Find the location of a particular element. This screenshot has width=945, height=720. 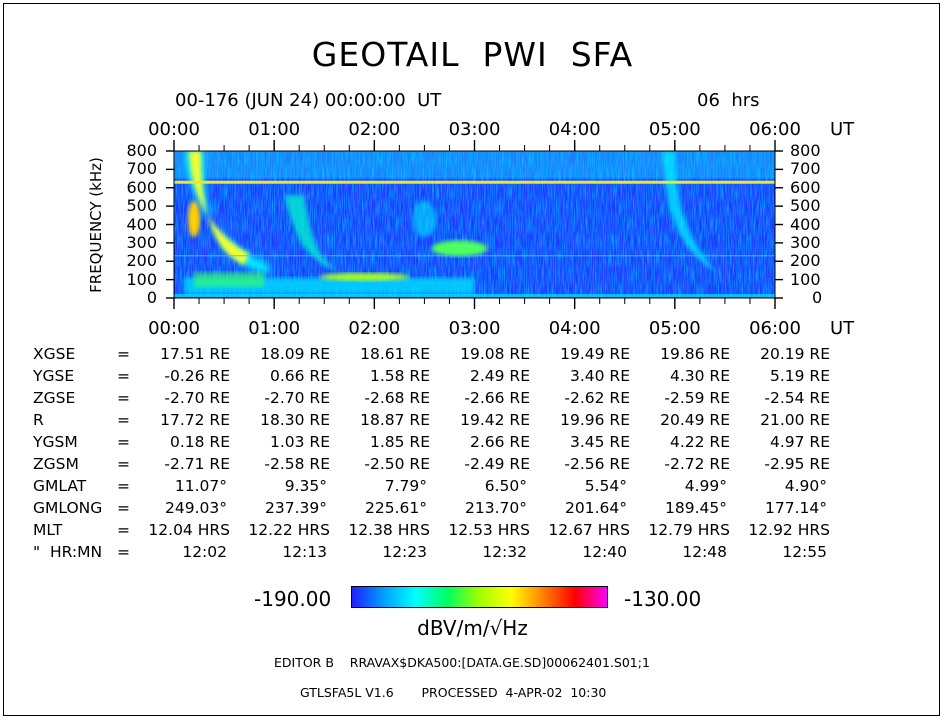

time-bottom-tick-label: 05:00 is located at coordinates (674, 328).